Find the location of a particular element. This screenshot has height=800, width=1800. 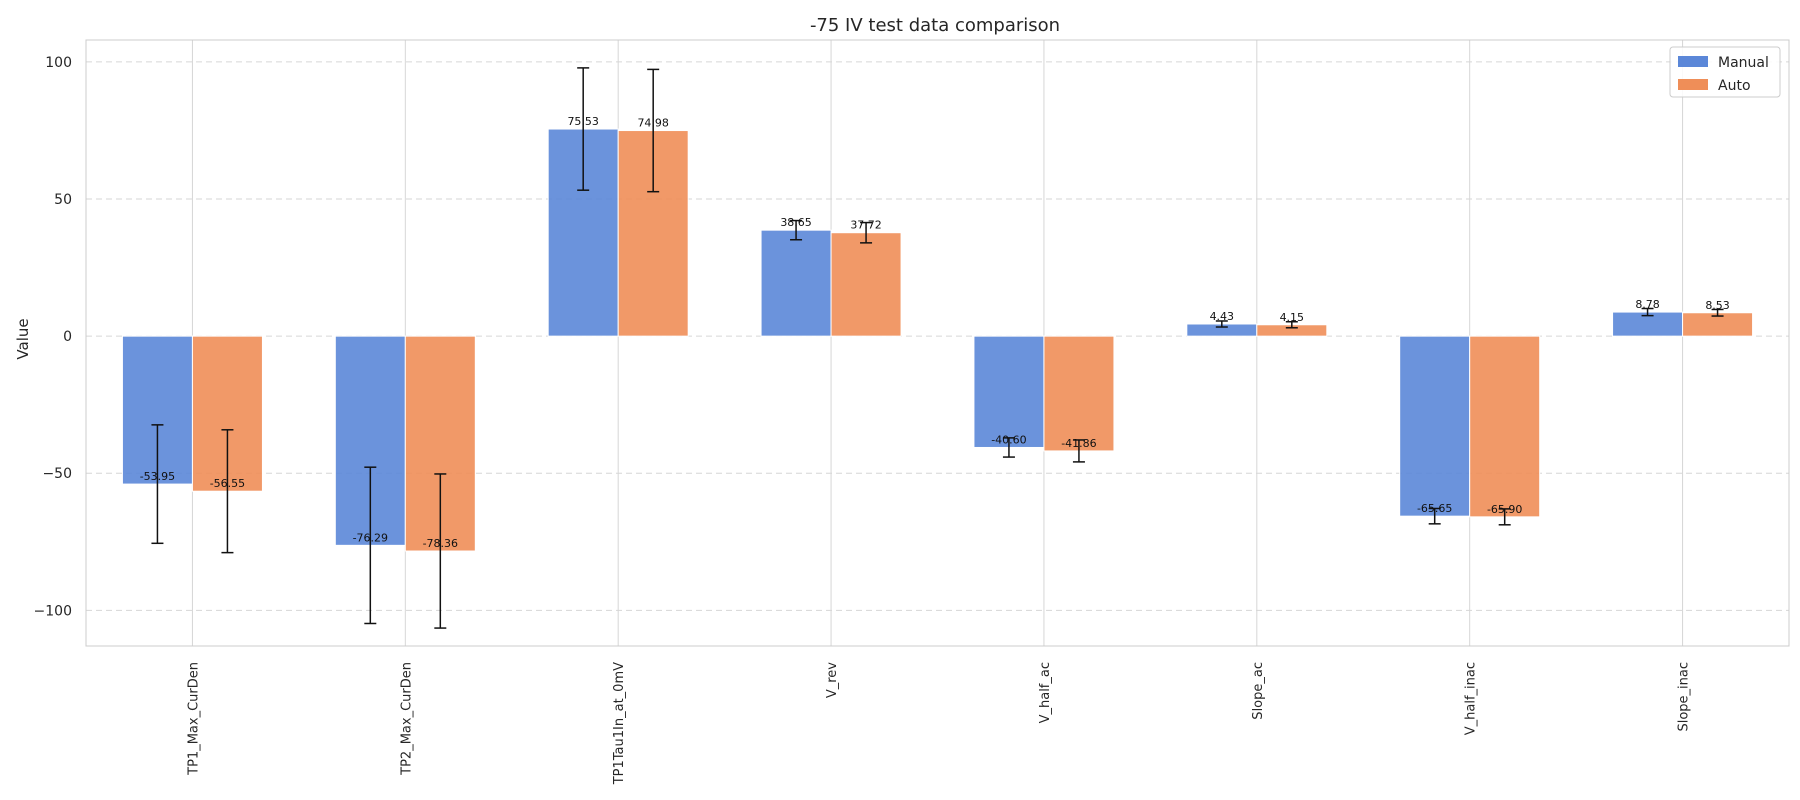

x-tick-label: Slope_inac is located at coordinates (1684, 697).